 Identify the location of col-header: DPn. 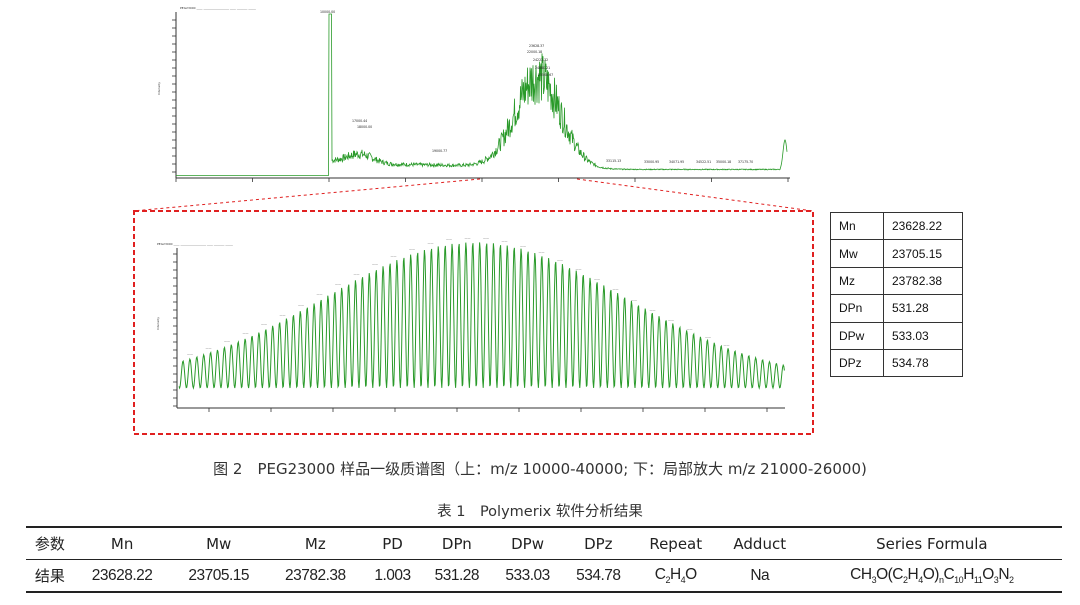
(456, 543).